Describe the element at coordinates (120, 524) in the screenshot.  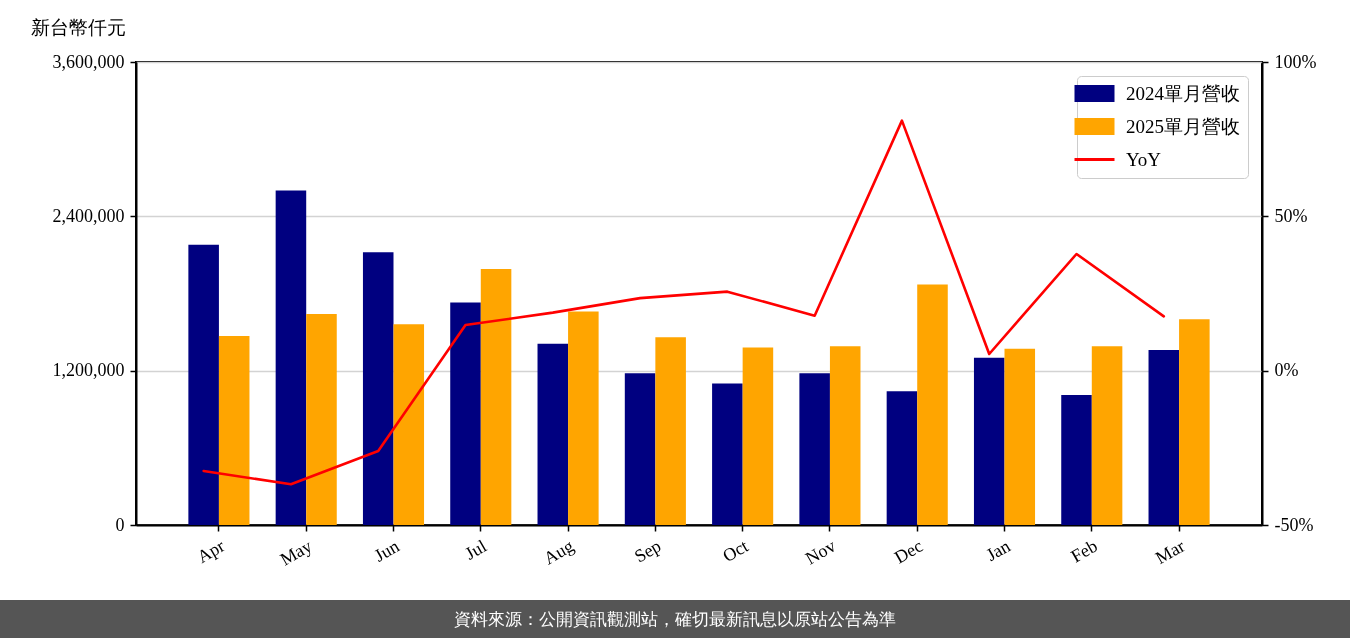
I see `y-tick-label: 0` at that location.